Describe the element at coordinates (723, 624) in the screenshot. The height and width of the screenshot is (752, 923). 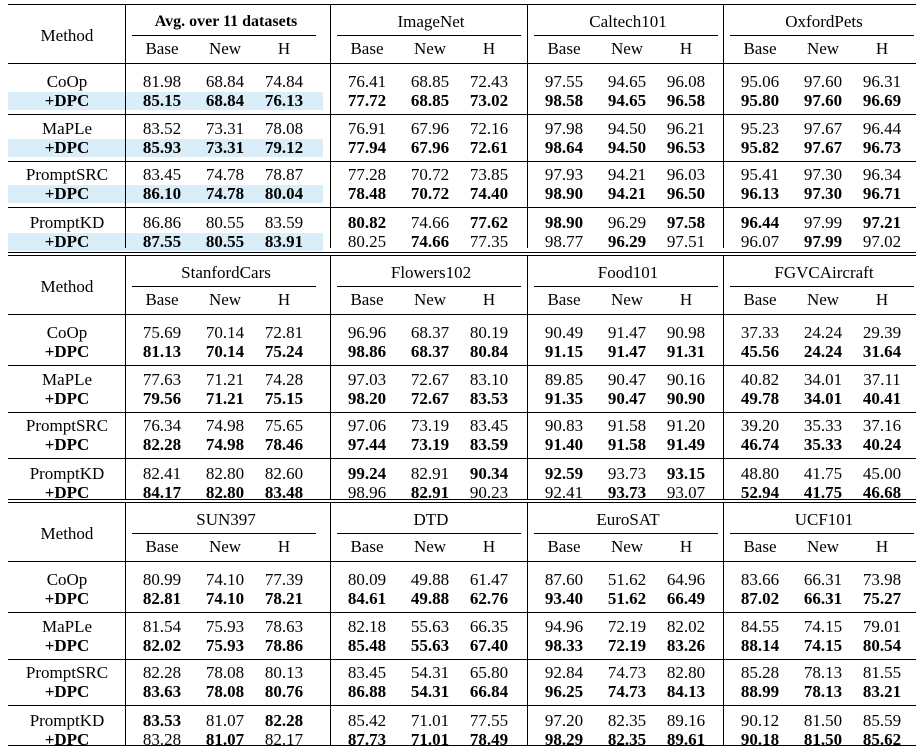
I see `column-divider` at that location.